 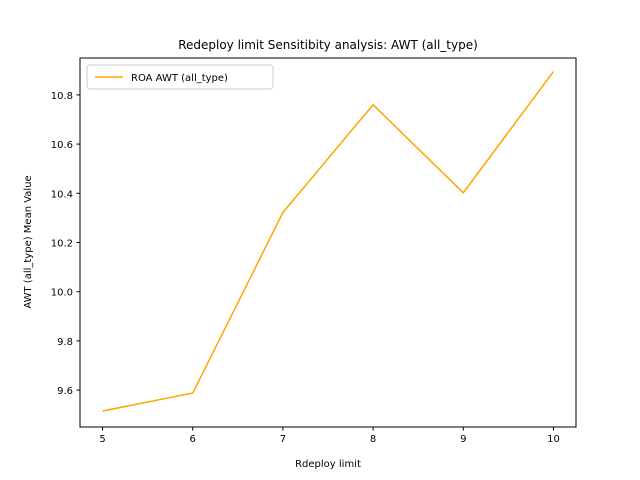 I want to click on y-tick-label: 9.6, so click(x=65, y=391).